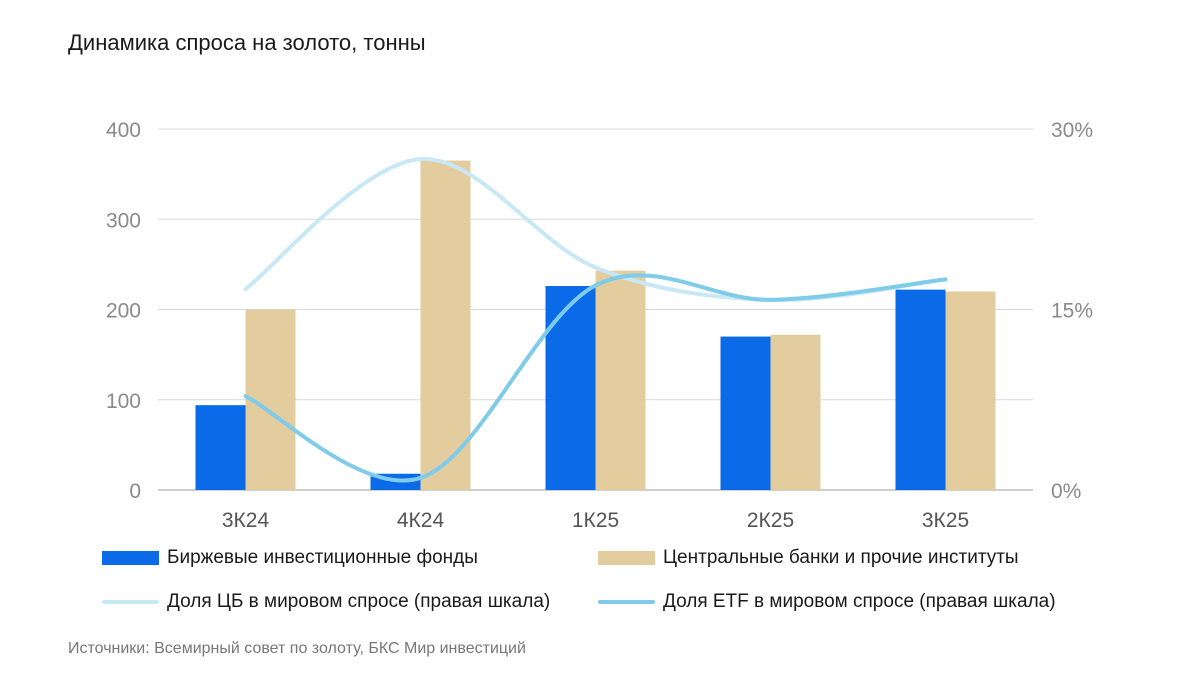 Image resolution: width=1200 pixels, height=684 pixels. I want to click on right-axis-ticks: 0% 15% 30%, so click(1072, 311).